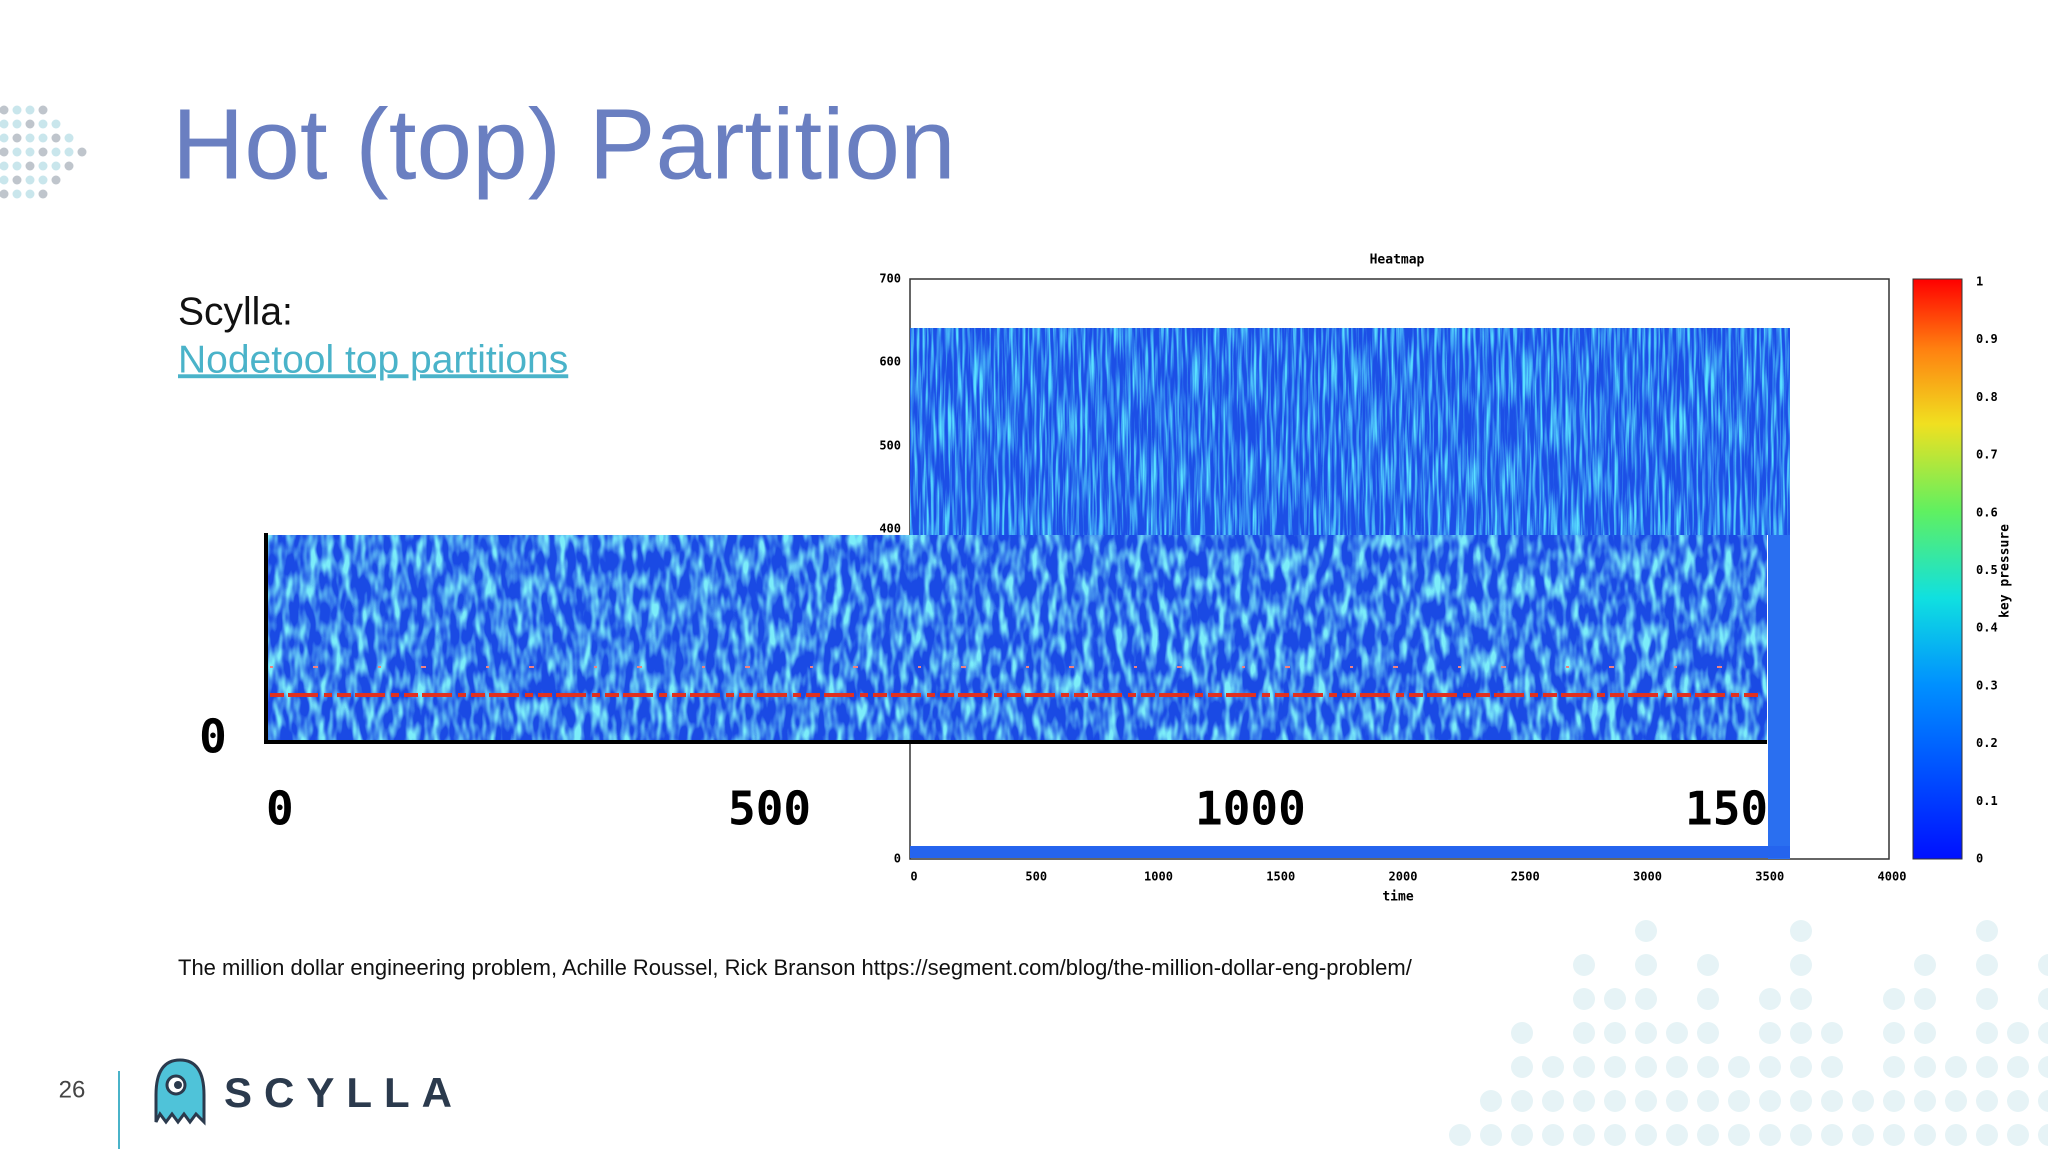 The width and height of the screenshot is (2048, 1152). I want to click on colorbar-tick-label: 0.4, so click(1987, 628).